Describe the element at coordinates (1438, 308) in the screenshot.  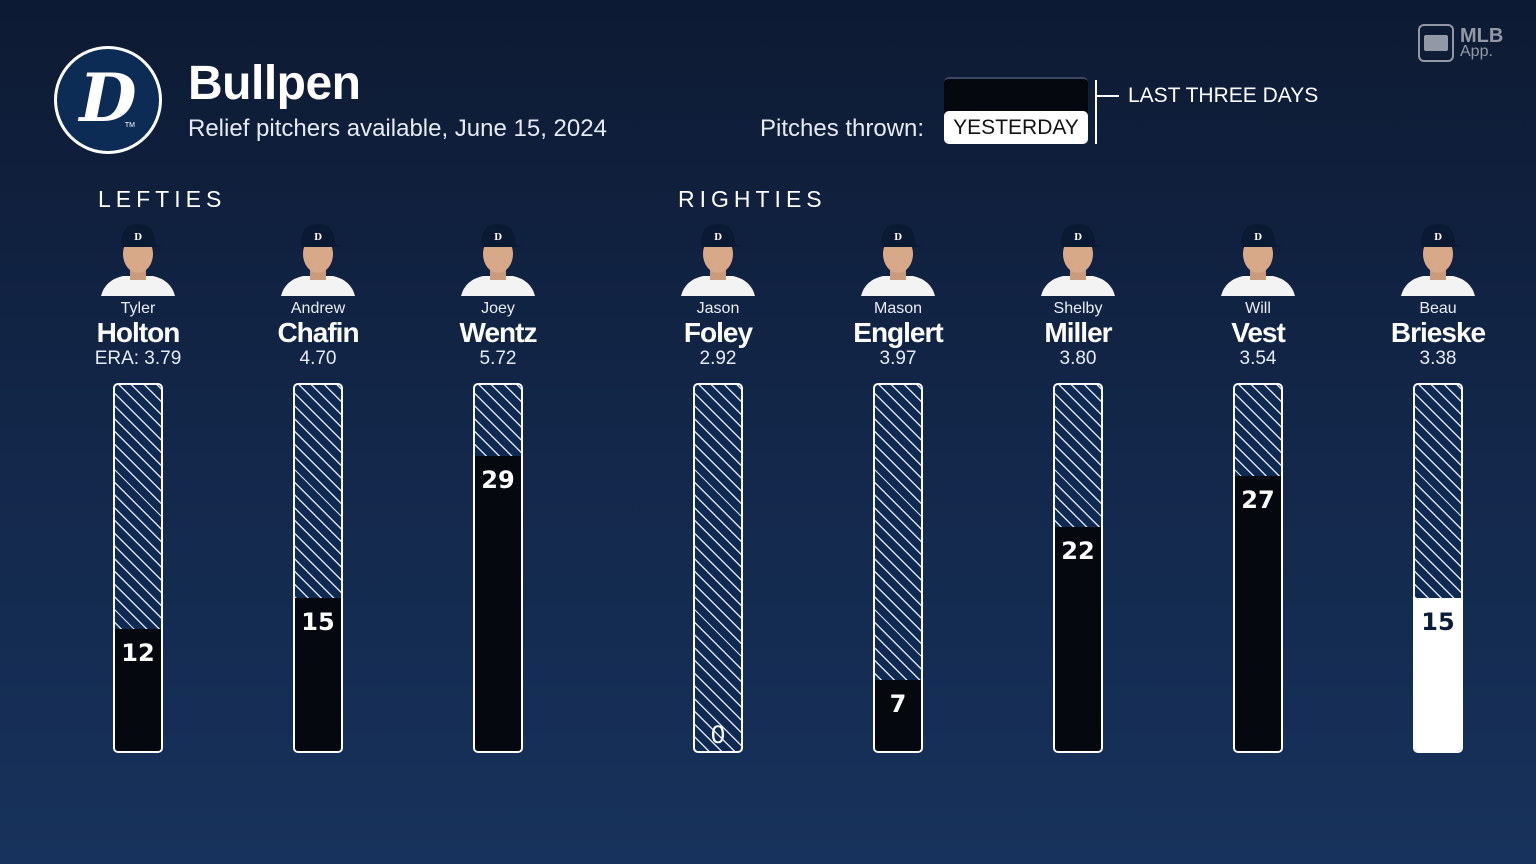
I see `player-first-name: Beau` at that location.